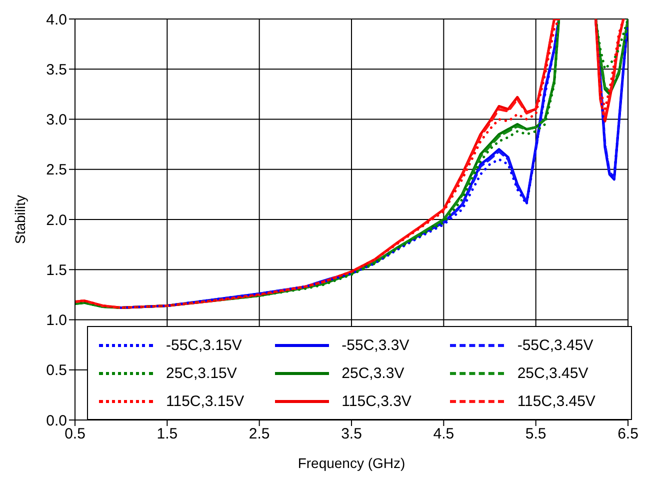 The height and width of the screenshot is (482, 656). I want to click on y-tick-label: 2.5, so click(56, 170).